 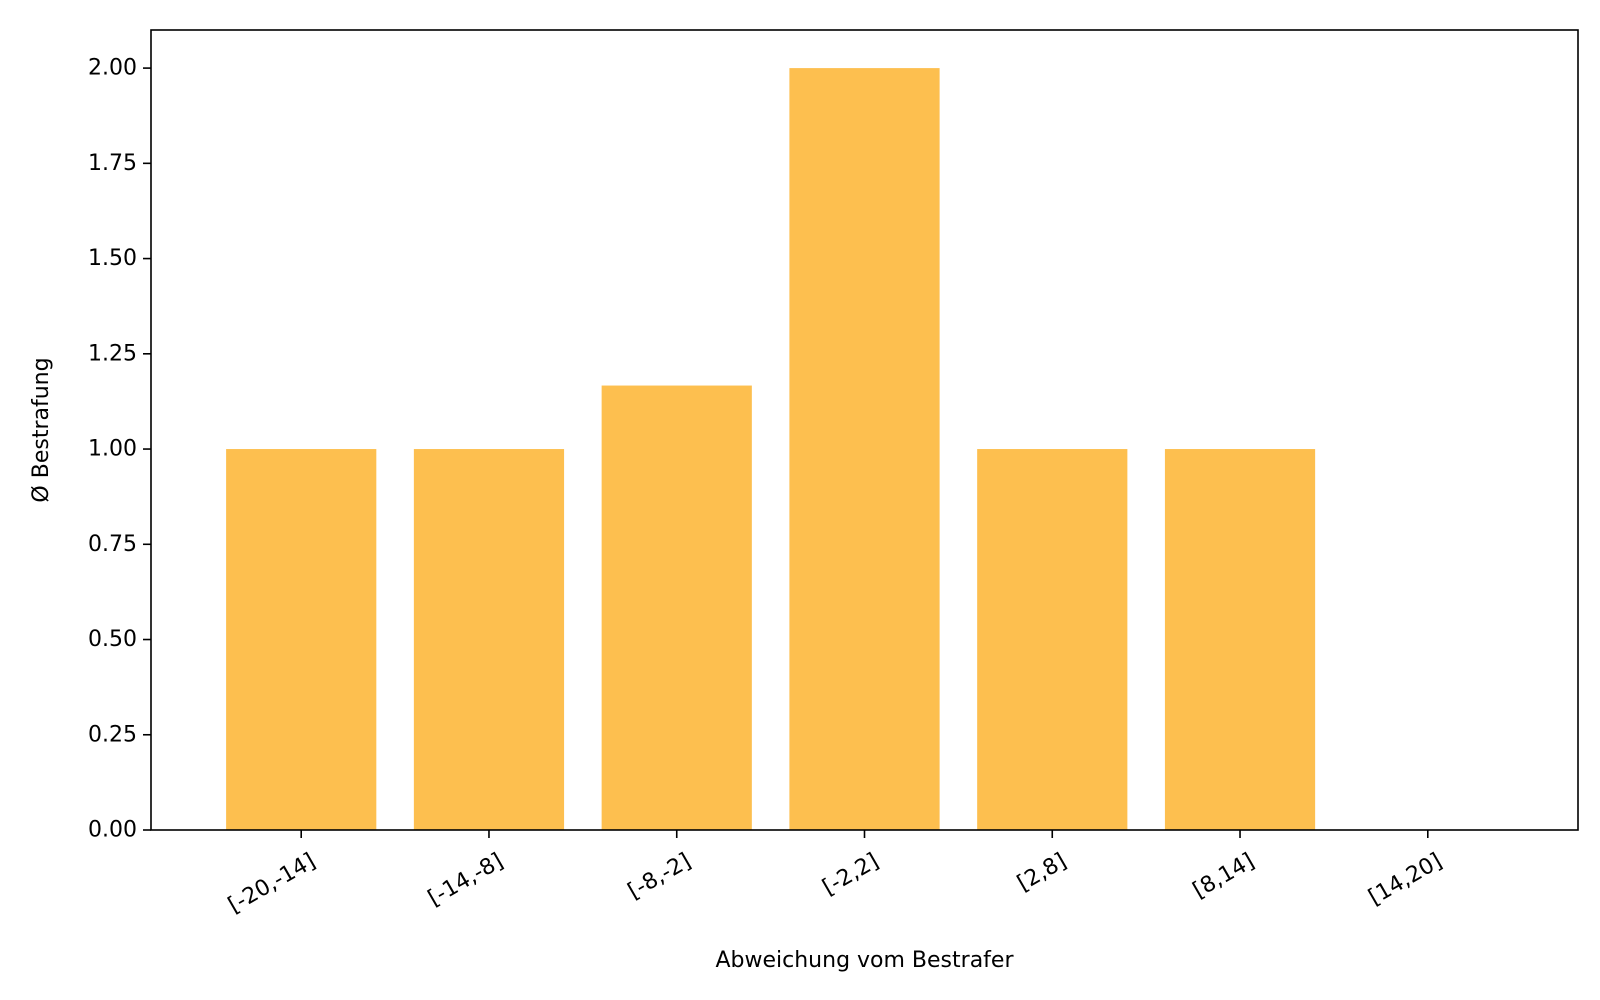 What do you see at coordinates (272, 884) in the screenshot?
I see `x-tick-label-0: [-20,-14]` at bounding box center [272, 884].